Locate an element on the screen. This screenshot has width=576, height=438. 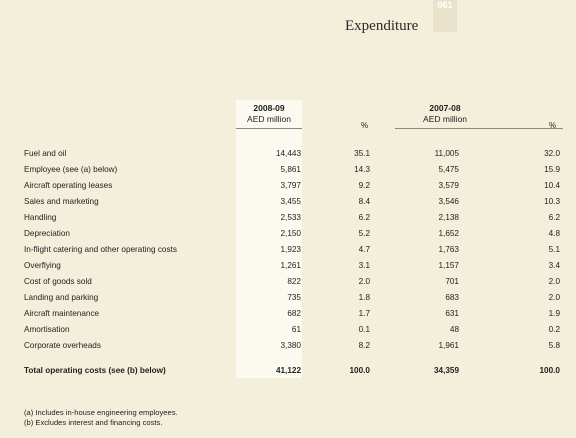
row-label: Handling is located at coordinates (40, 217).